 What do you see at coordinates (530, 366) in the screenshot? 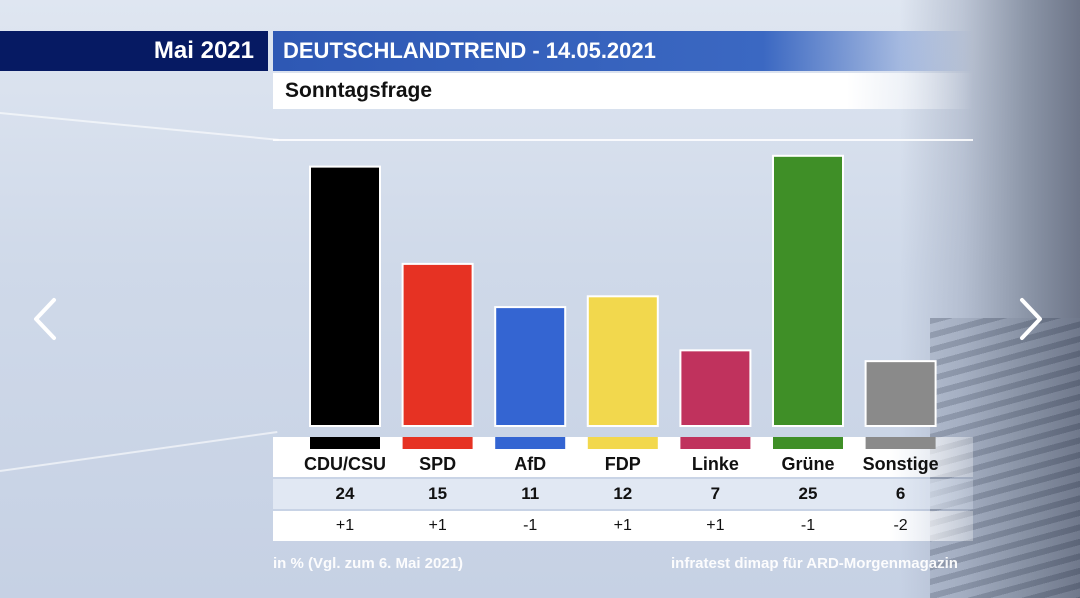
I see `bar-afd` at bounding box center [530, 366].